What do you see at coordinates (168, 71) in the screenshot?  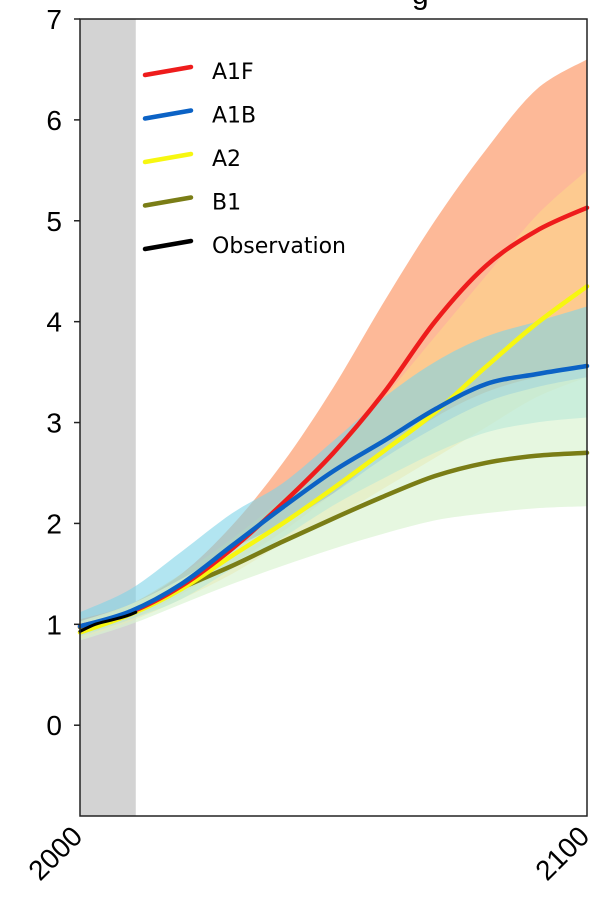 I see `legend-swatch-a1f` at bounding box center [168, 71].